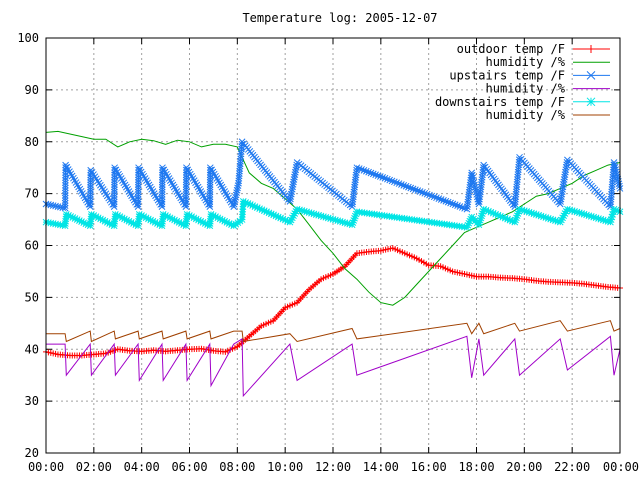  I want to click on x-tick-label: 16:00, so click(429, 467).